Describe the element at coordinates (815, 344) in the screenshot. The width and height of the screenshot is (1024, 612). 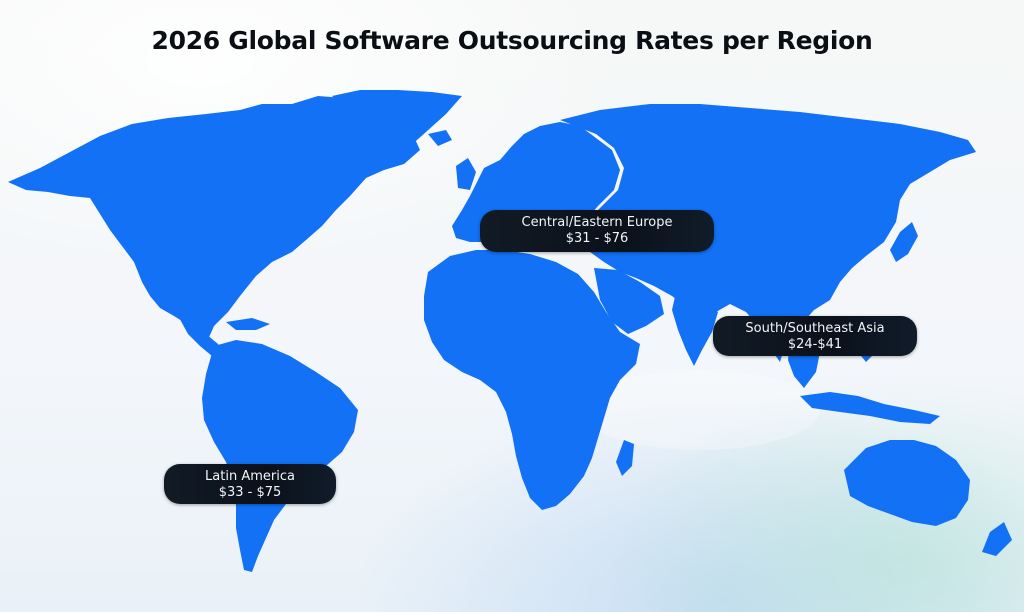
I see `region-rate: $24-$41` at that location.